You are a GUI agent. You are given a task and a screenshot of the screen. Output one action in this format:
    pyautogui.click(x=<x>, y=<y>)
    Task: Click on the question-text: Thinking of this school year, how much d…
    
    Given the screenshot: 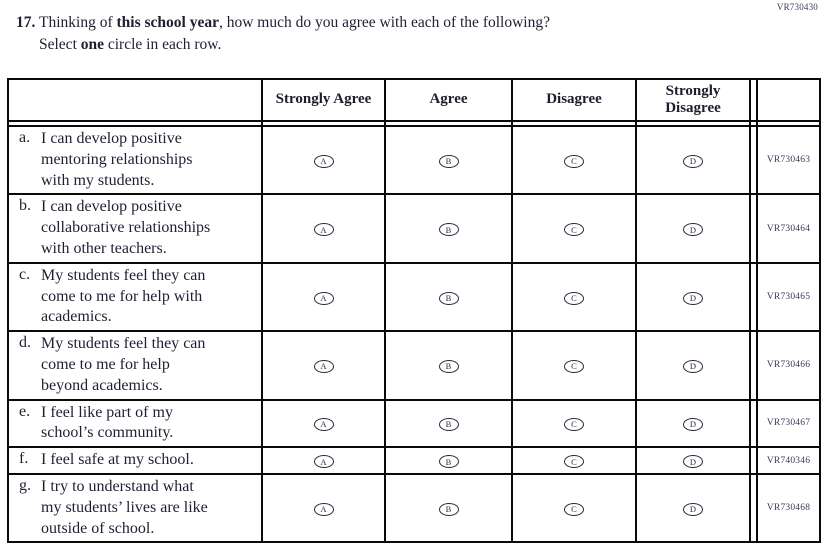 What is the action you would take?
    pyautogui.click(x=294, y=34)
    